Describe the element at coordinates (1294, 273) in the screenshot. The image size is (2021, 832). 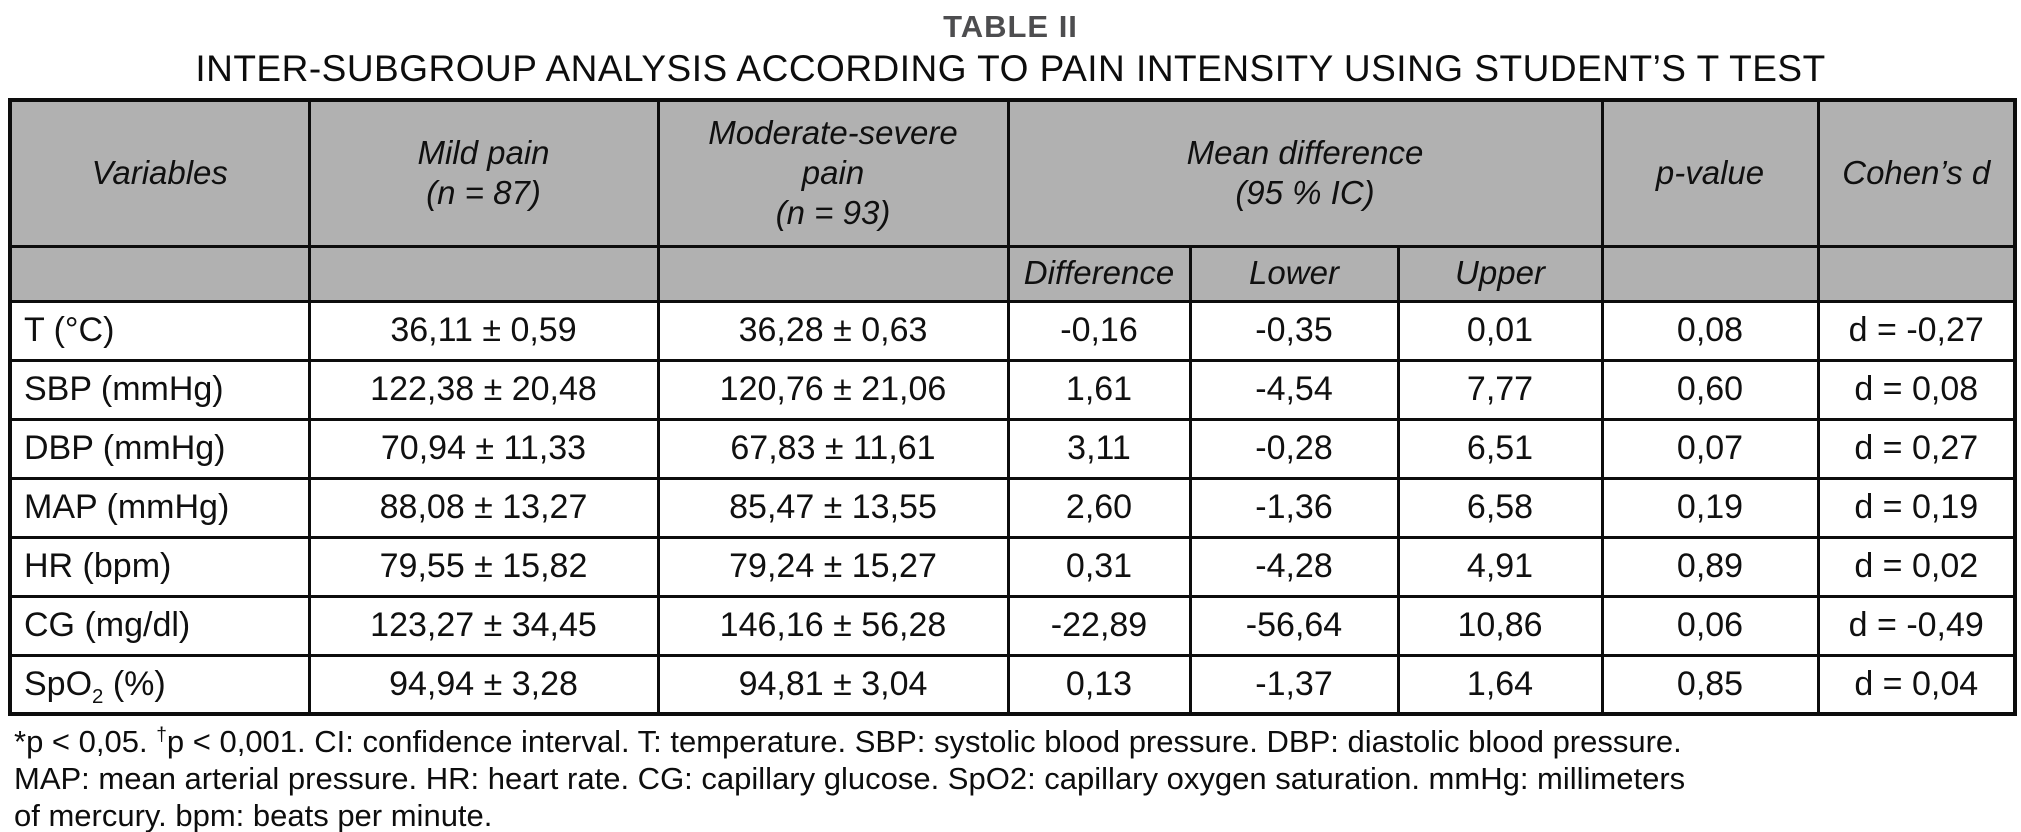
I see `header-lower: Lower` at that location.